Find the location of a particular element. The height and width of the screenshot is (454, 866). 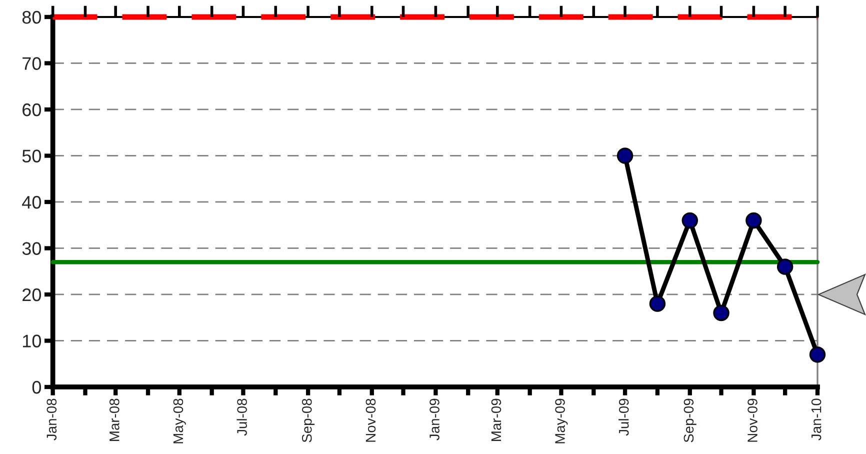

x-tick-label: Sep-08 is located at coordinates (308, 420).